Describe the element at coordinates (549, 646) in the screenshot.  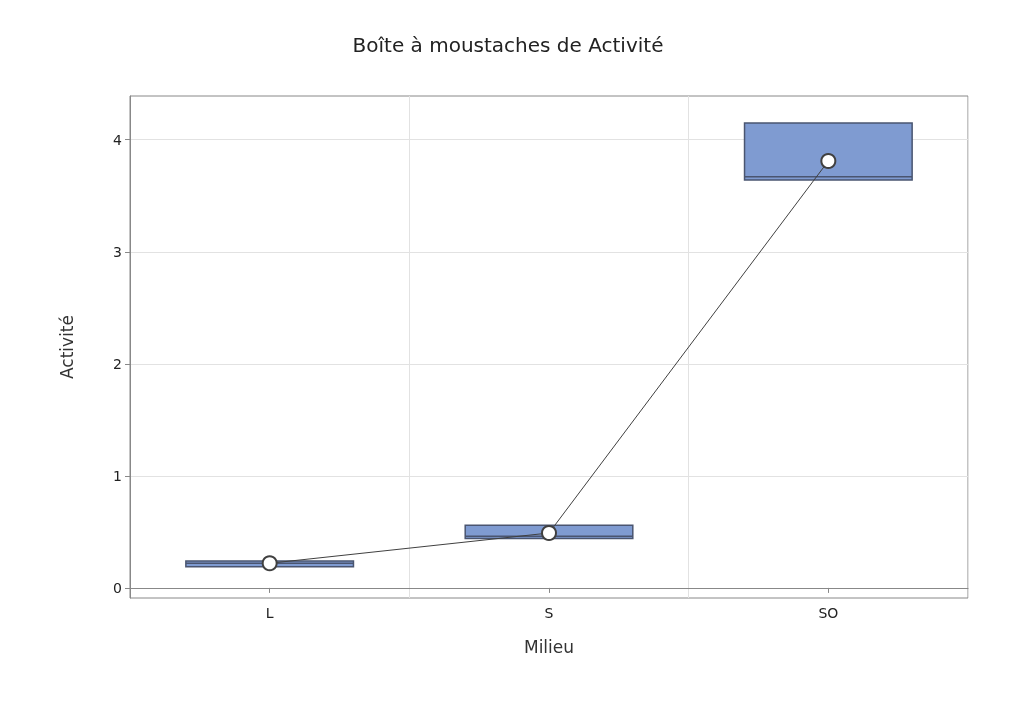
I see `x-axis-title: Milieu` at that location.